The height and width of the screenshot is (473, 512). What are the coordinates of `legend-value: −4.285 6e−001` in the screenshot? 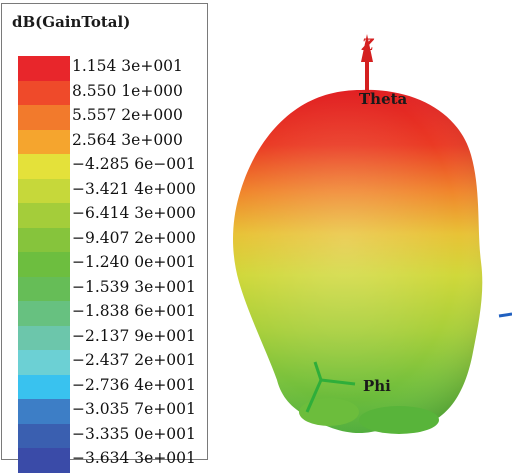 It's located at (139, 164).